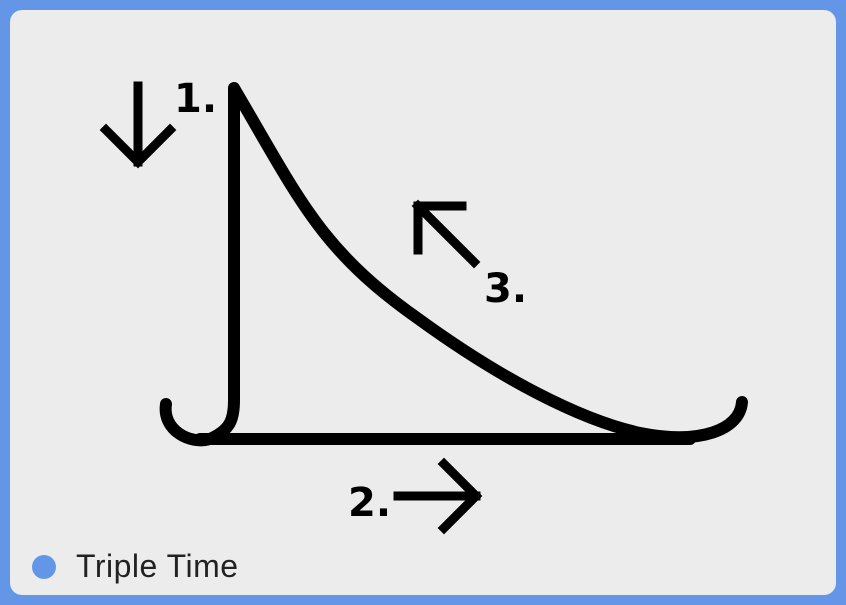 The height and width of the screenshot is (605, 846). Describe the element at coordinates (157, 566) in the screenshot. I see `diagram-title: Triple Time` at that location.